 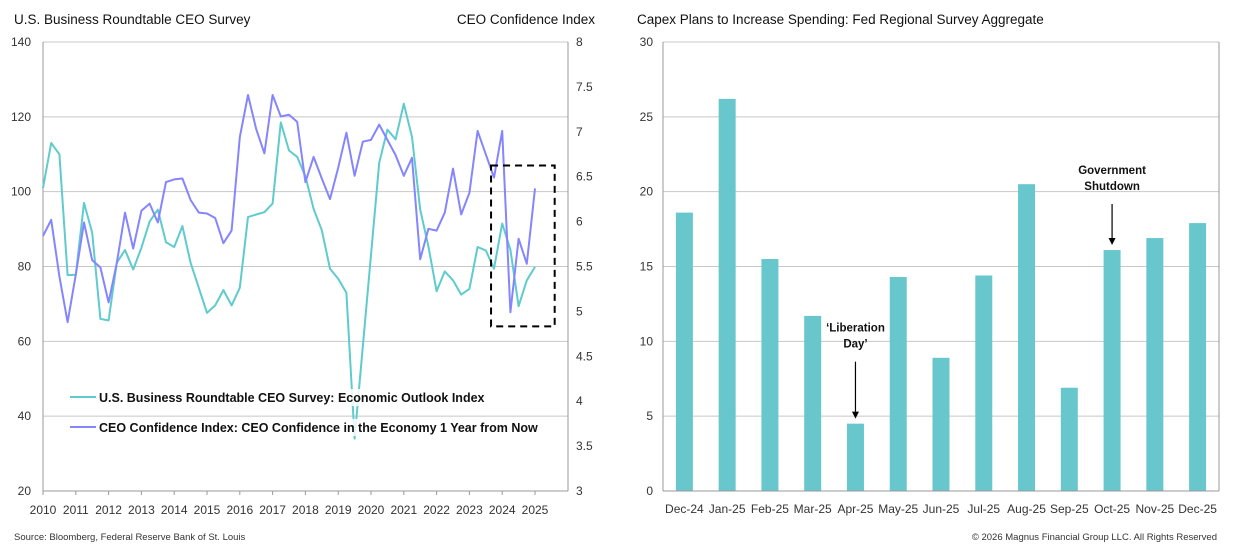 What do you see at coordinates (579, 132) in the screenshot?
I see `y2-tick-label: 7` at bounding box center [579, 132].